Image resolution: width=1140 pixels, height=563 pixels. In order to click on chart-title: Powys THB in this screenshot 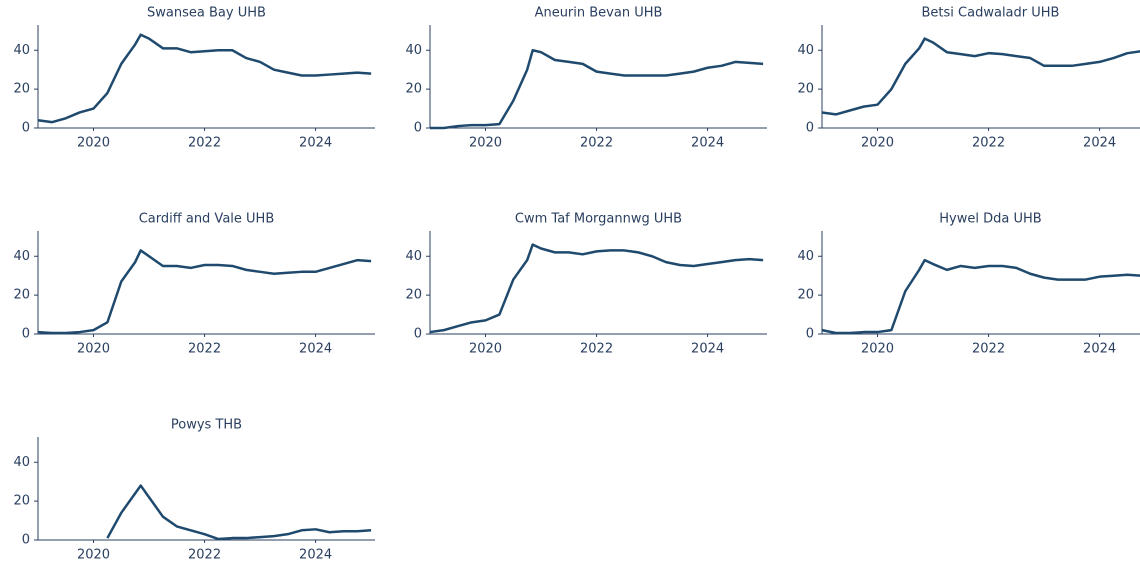, I will do `click(206, 425)`.